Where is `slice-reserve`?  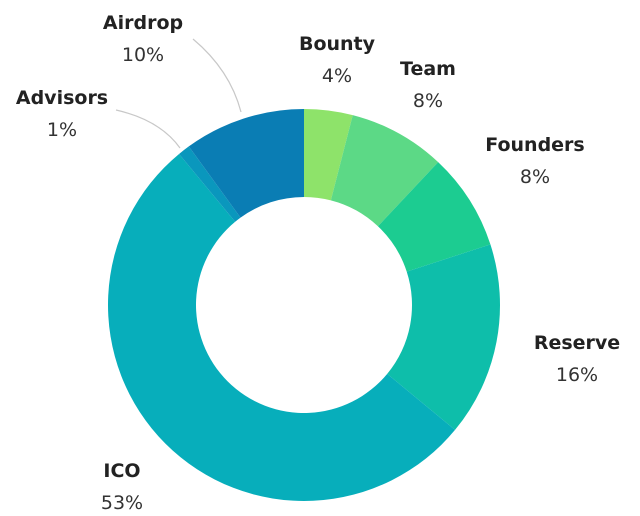
slice-reserve is located at coordinates (443, 337).